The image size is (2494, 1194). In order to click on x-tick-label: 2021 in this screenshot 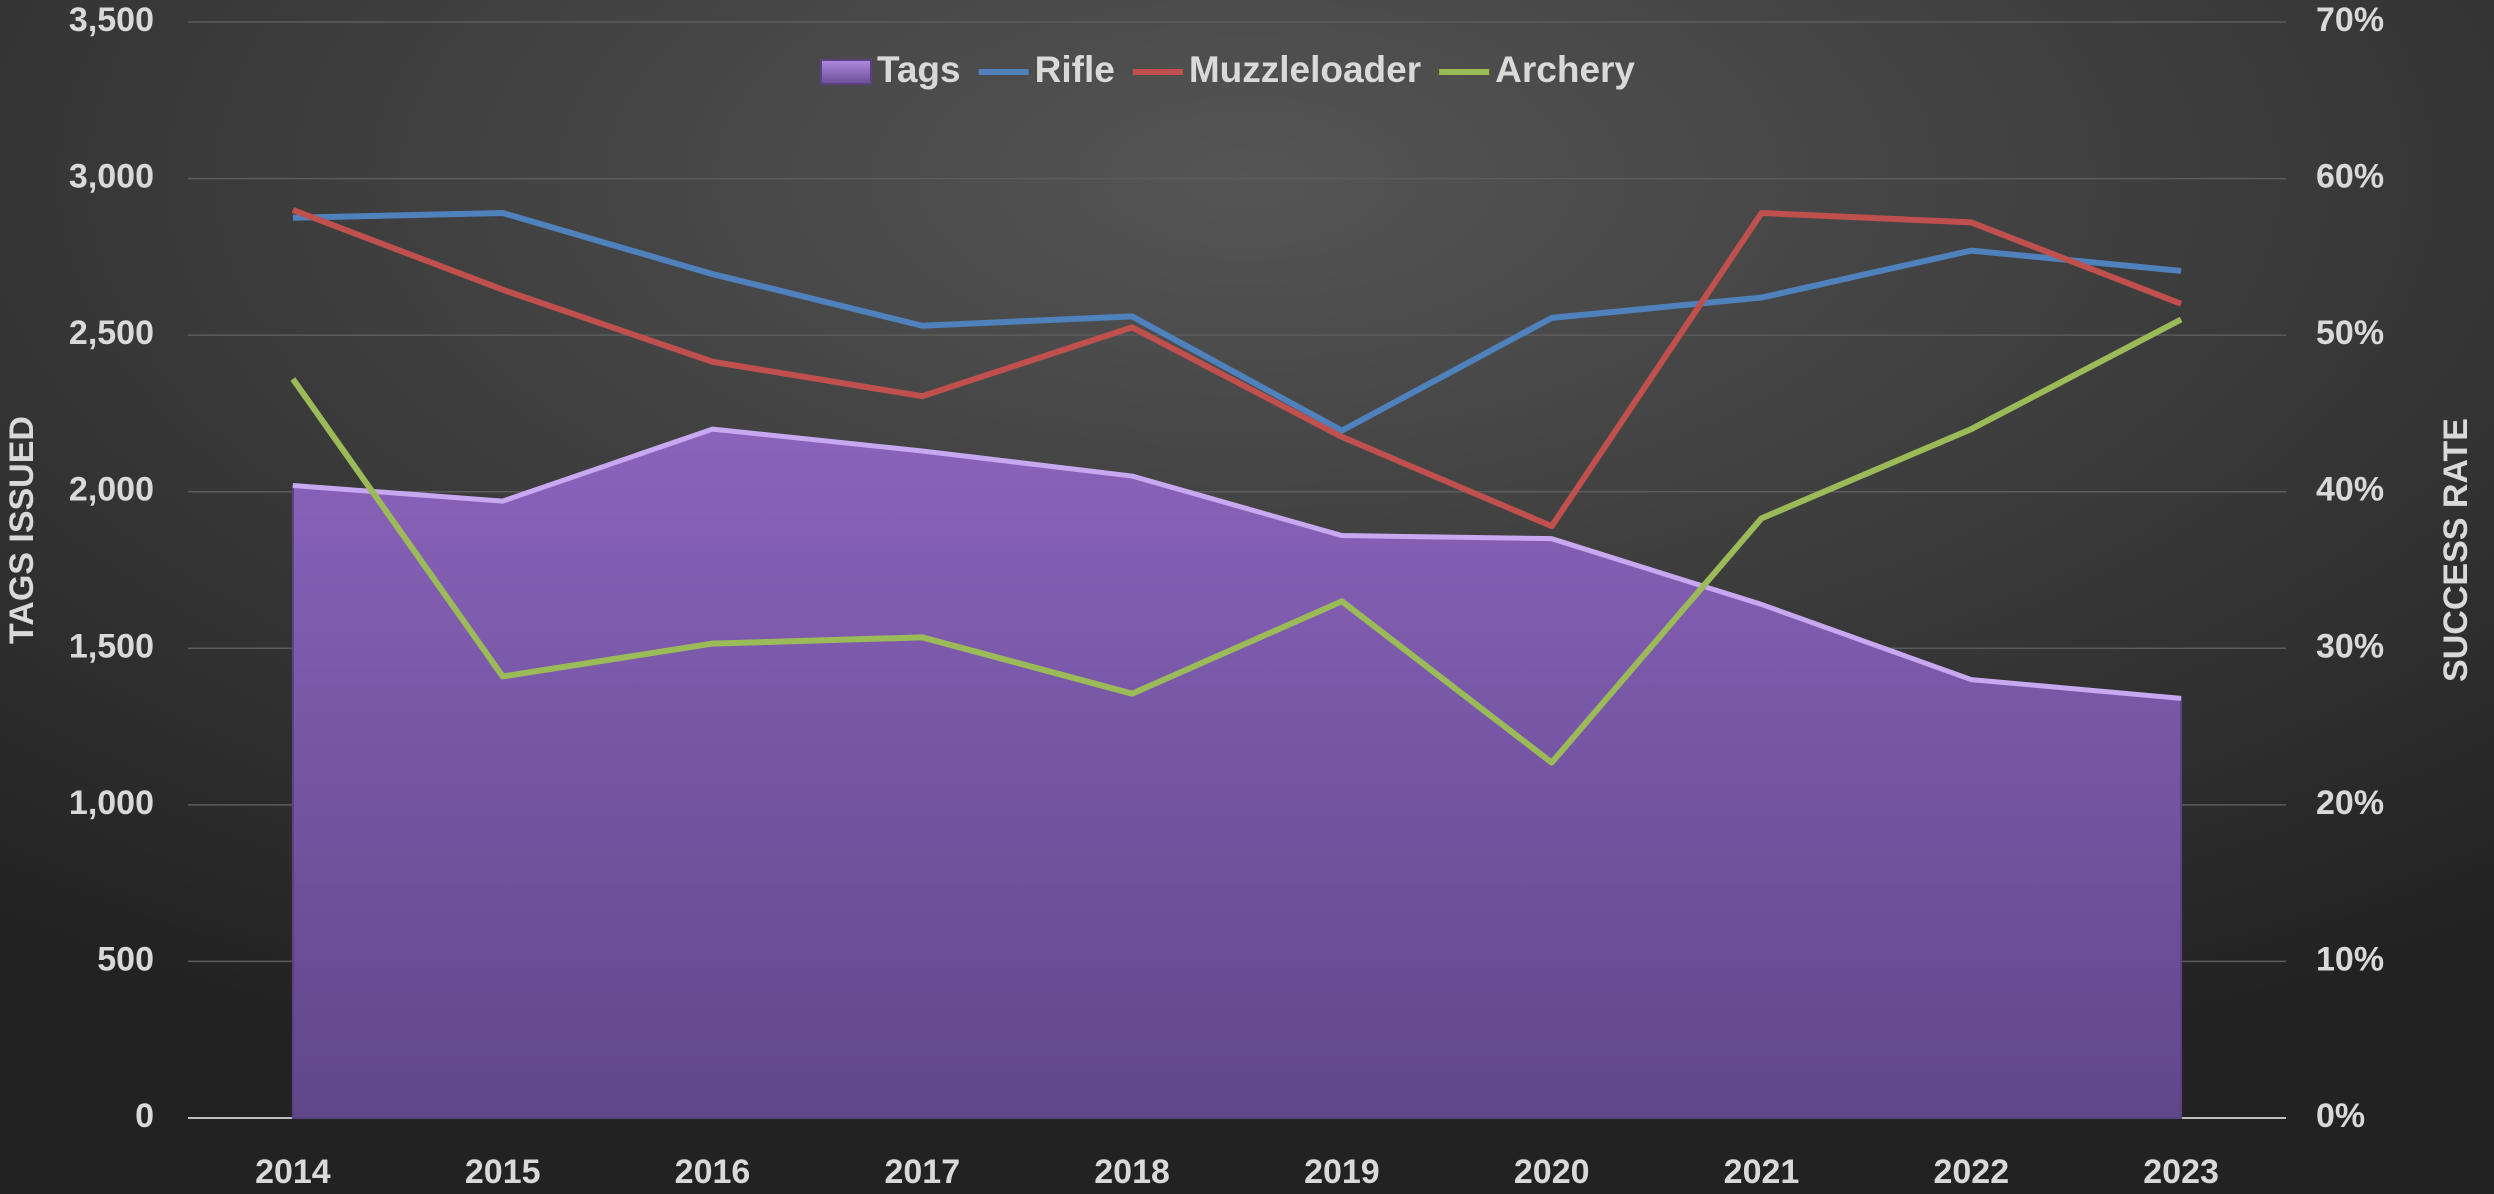, I will do `click(1762, 1172)`.